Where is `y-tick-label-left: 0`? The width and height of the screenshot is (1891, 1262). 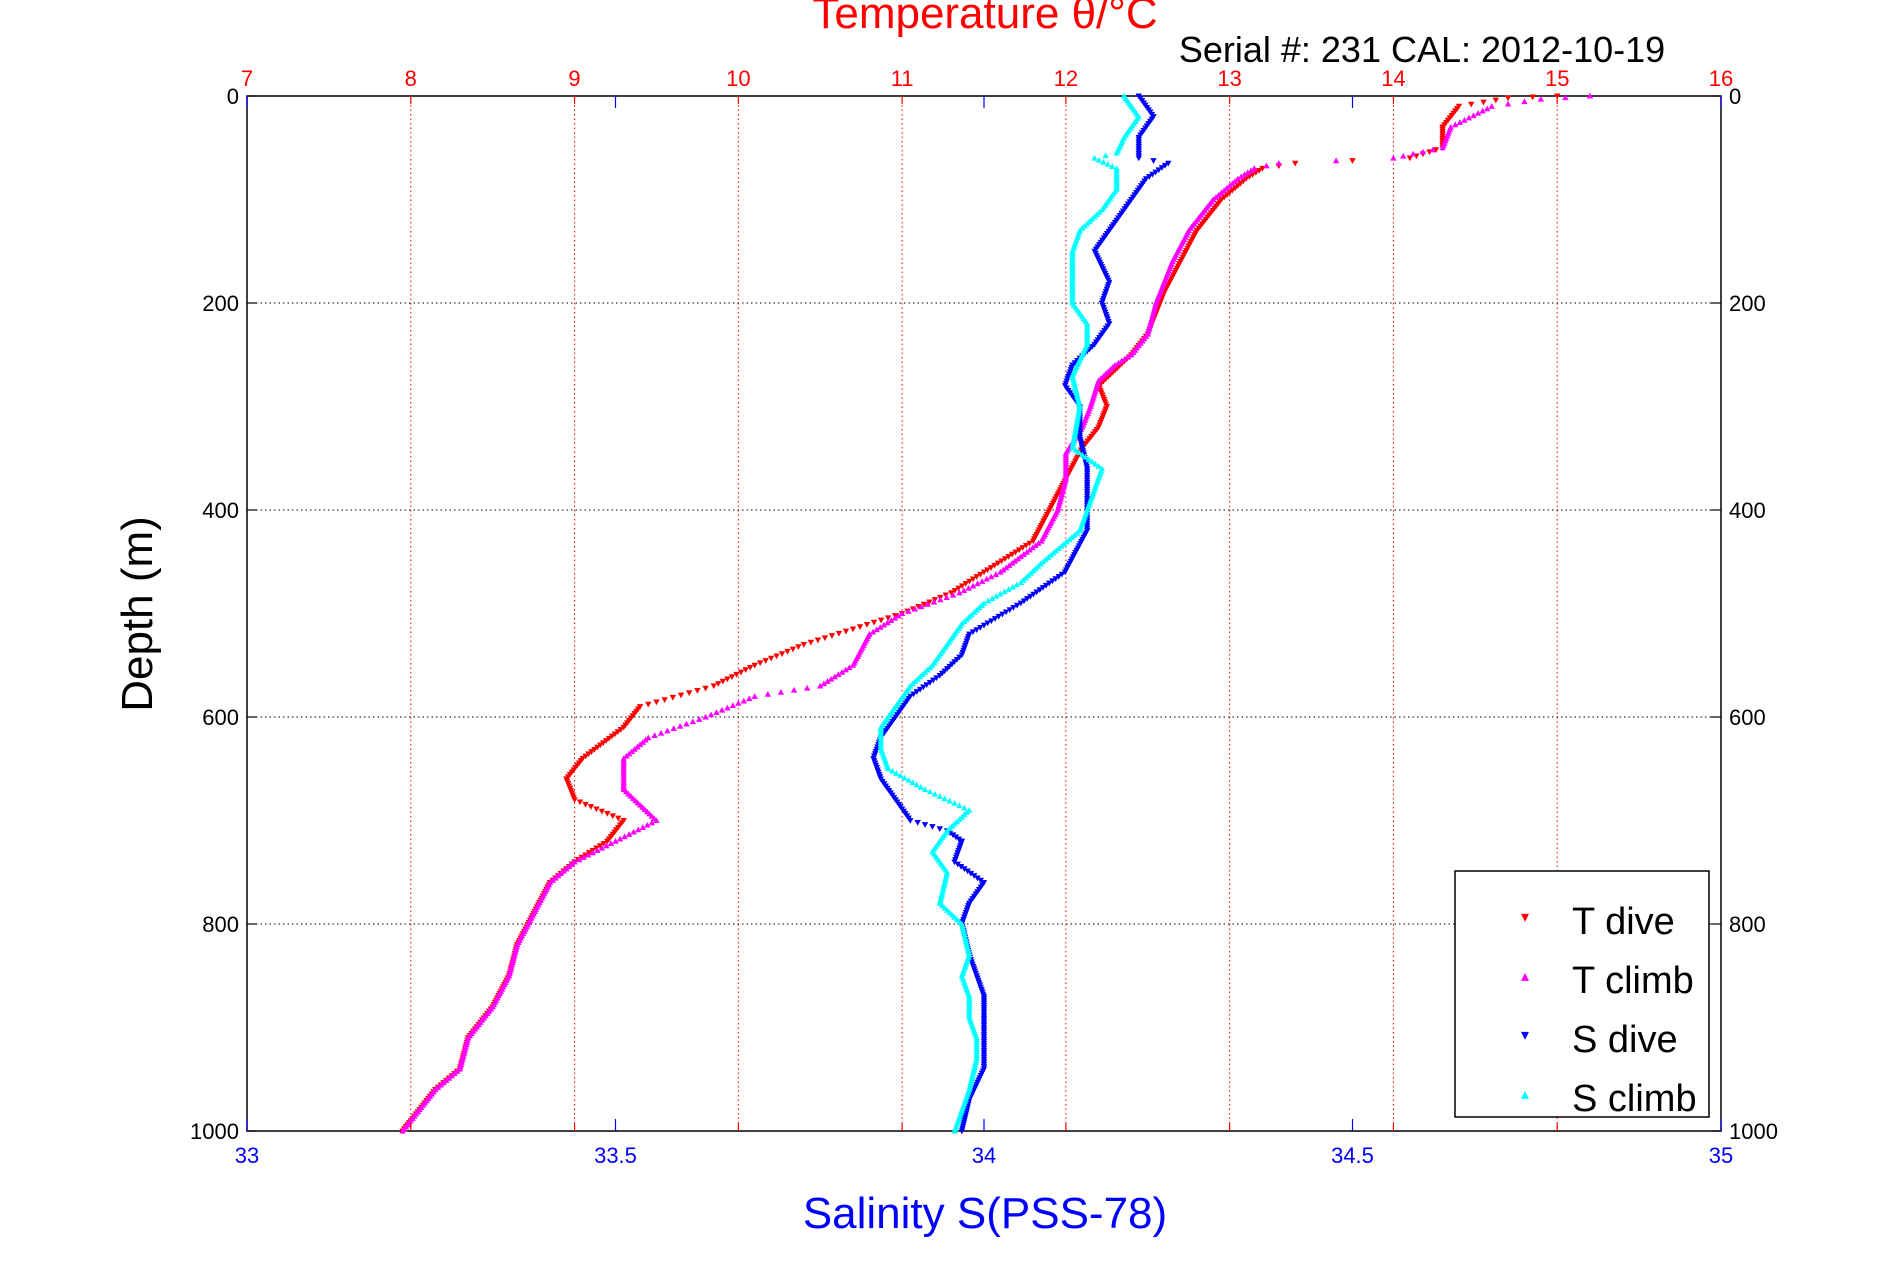 y-tick-label-left: 0 is located at coordinates (233, 96).